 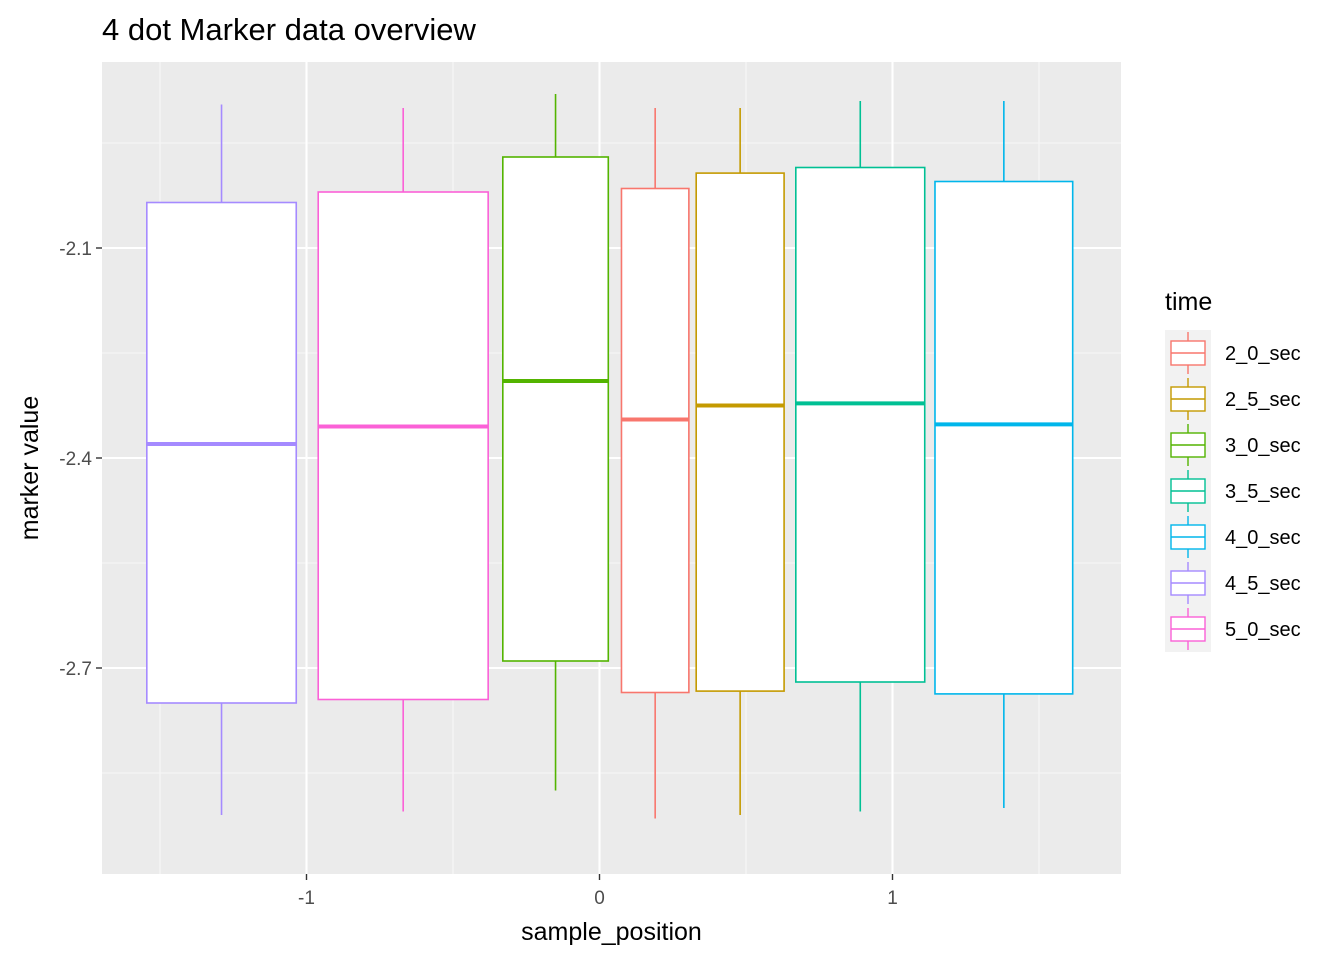 I want to click on legend-item-4_5_sec: 4_5_sec, so click(x=1233, y=583).